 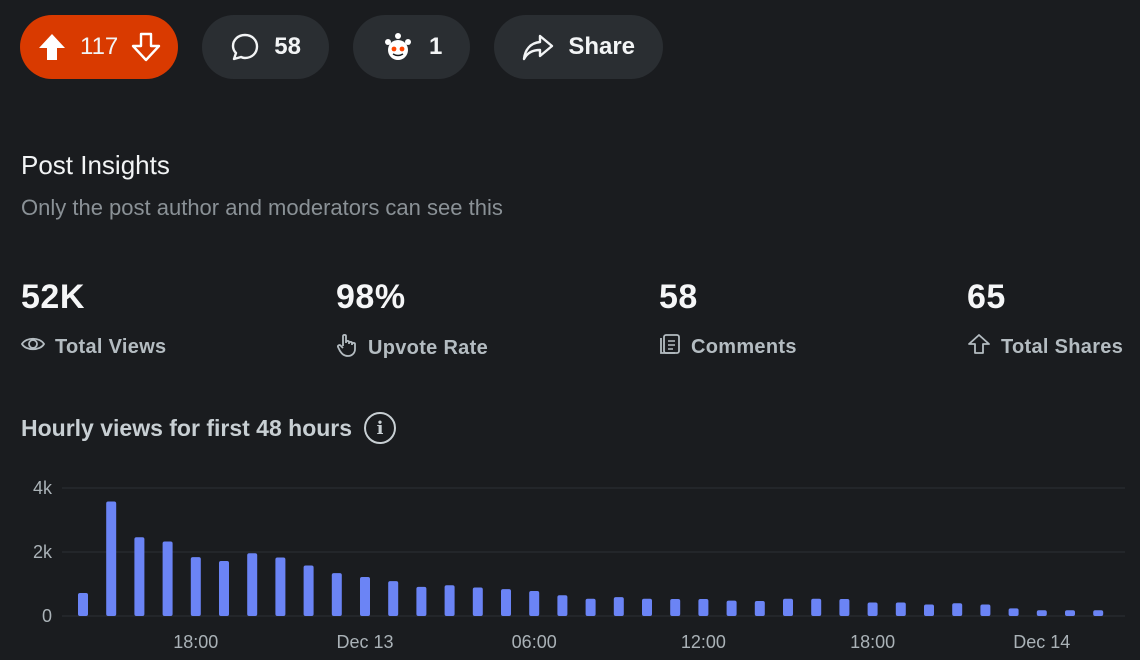 What do you see at coordinates (534, 642) in the screenshot?
I see `x-tick-label: 06:00` at bounding box center [534, 642].